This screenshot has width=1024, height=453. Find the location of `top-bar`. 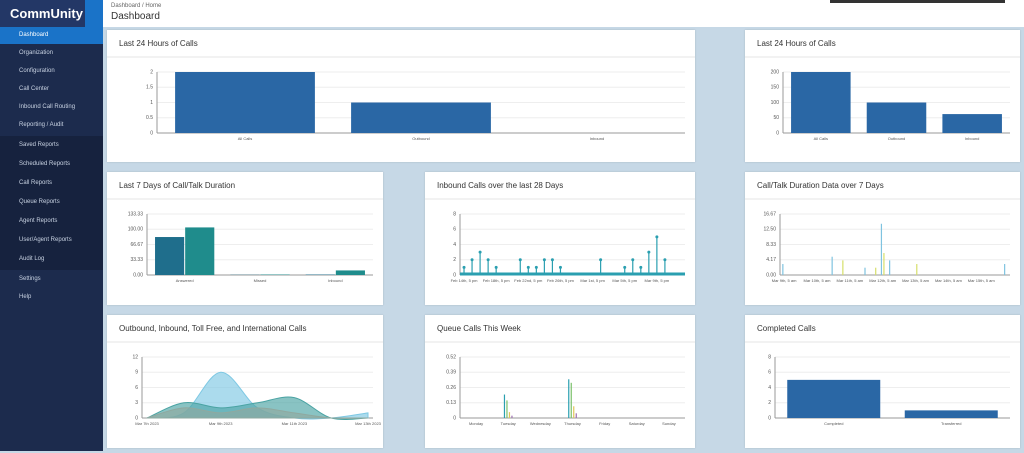

top-bar is located at coordinates (917, 1).